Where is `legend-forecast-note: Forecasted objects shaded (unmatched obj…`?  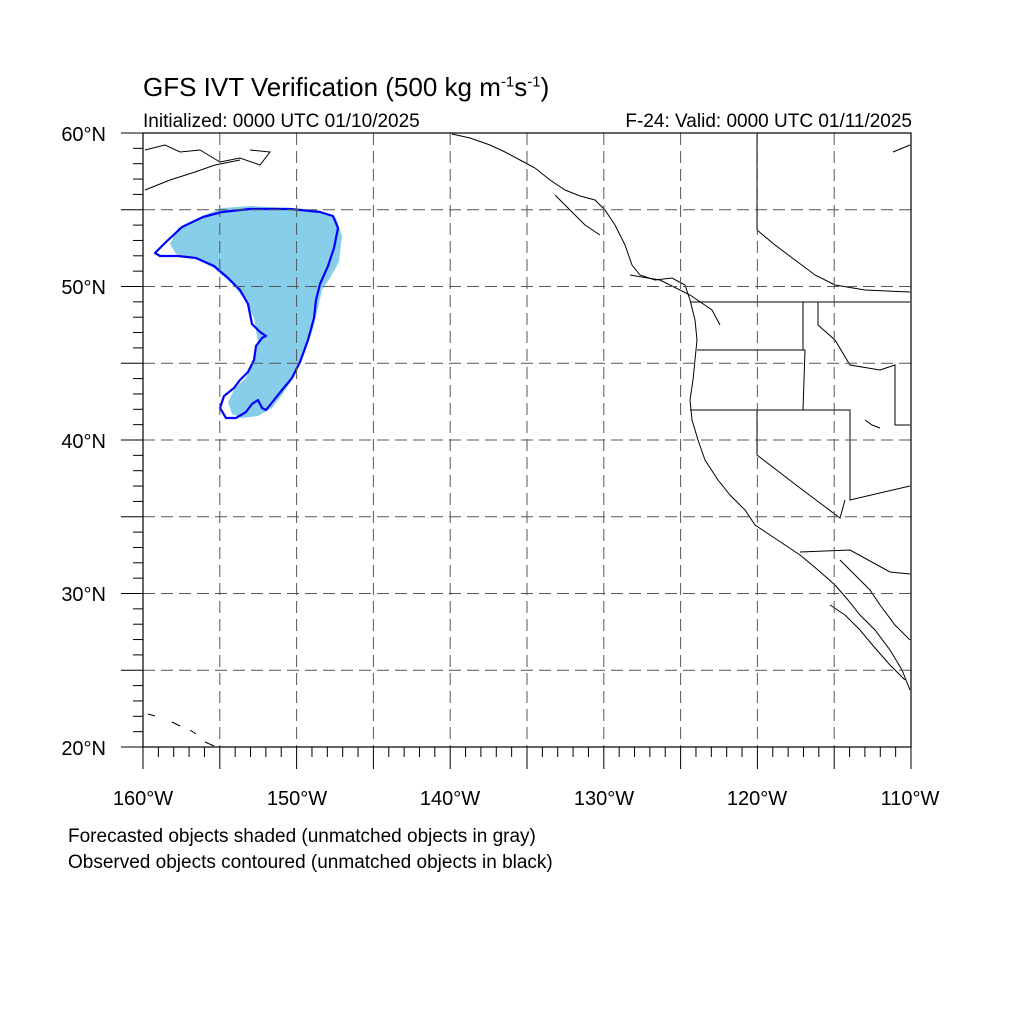 legend-forecast-note: Forecasted objects shaded (unmatched obj… is located at coordinates (302, 836).